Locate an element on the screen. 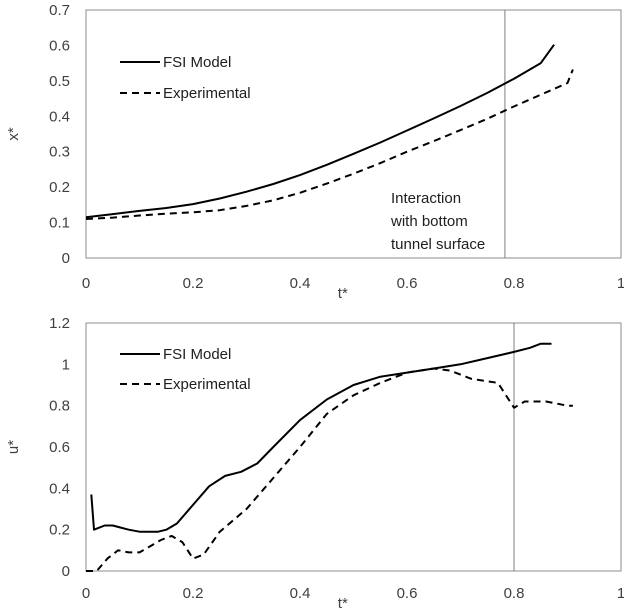 The image size is (624, 614). y-axis-label: u* is located at coordinates (13, 447).